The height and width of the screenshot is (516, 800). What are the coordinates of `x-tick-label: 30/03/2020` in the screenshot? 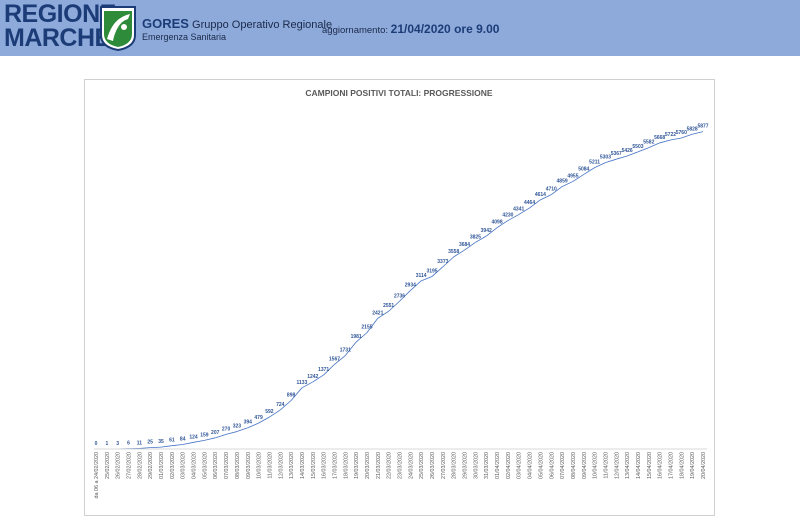 It's located at (476, 465).